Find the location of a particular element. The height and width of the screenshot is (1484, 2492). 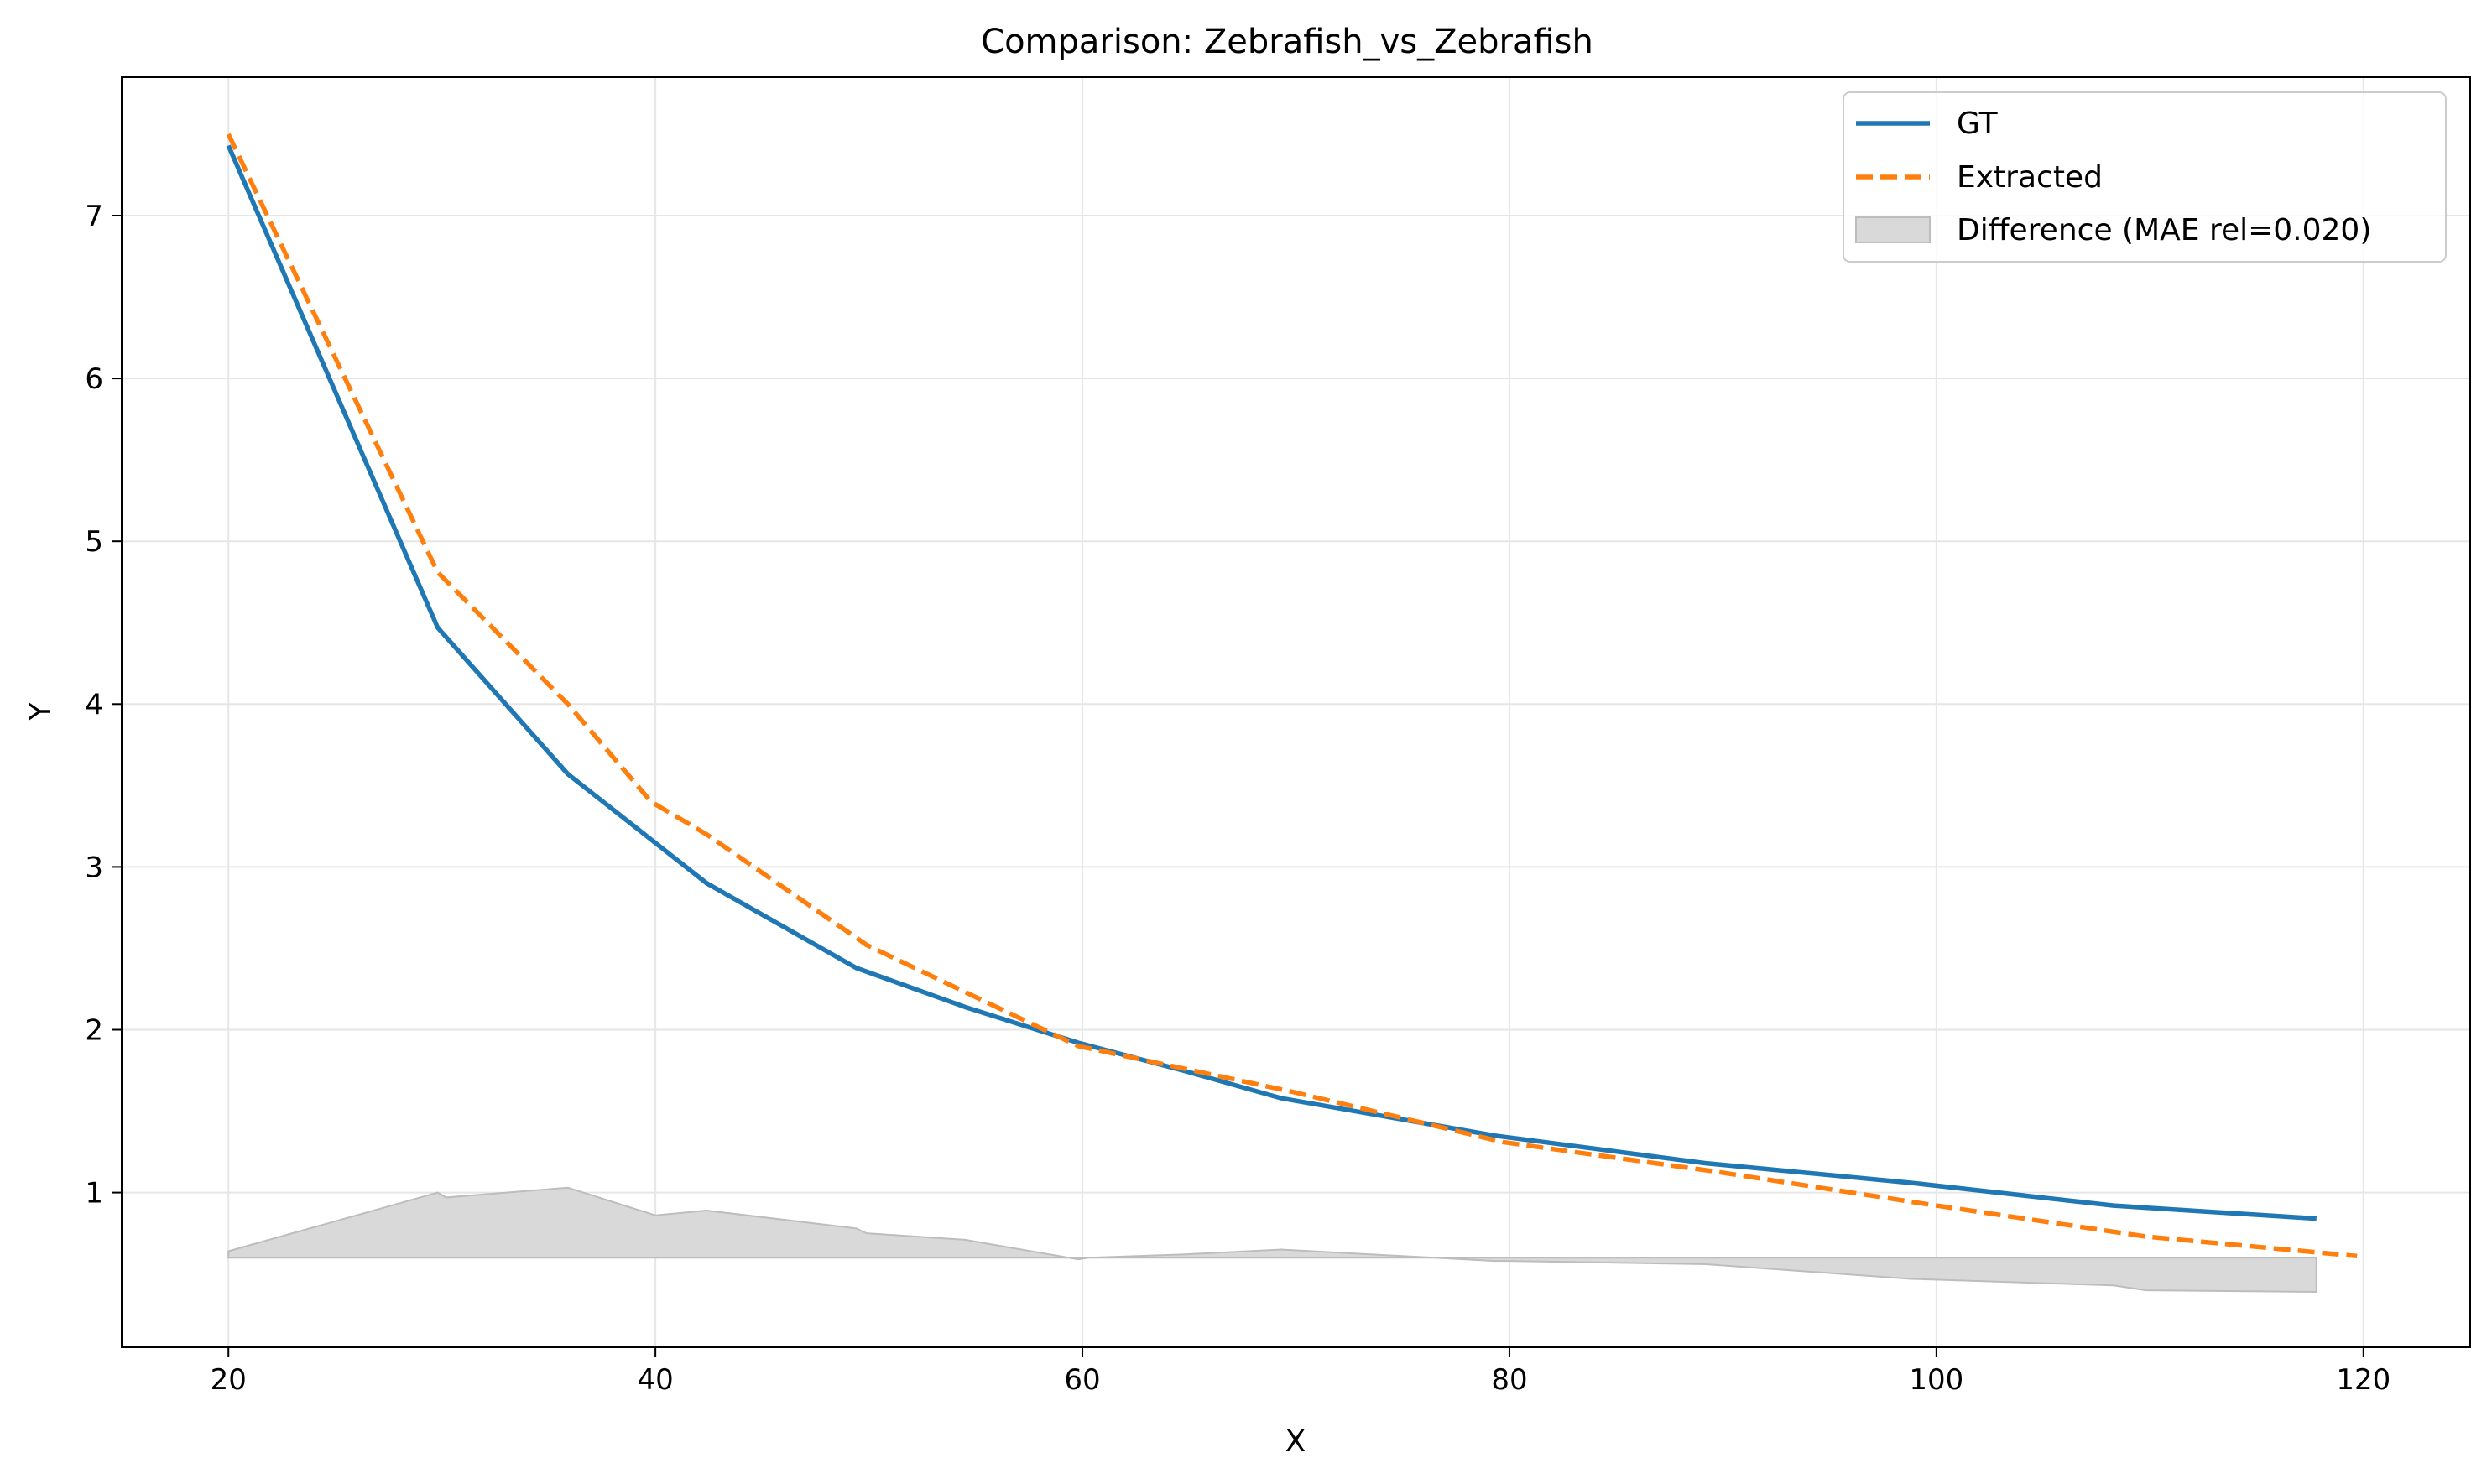

x-tick-label: 40 is located at coordinates (656, 1380).